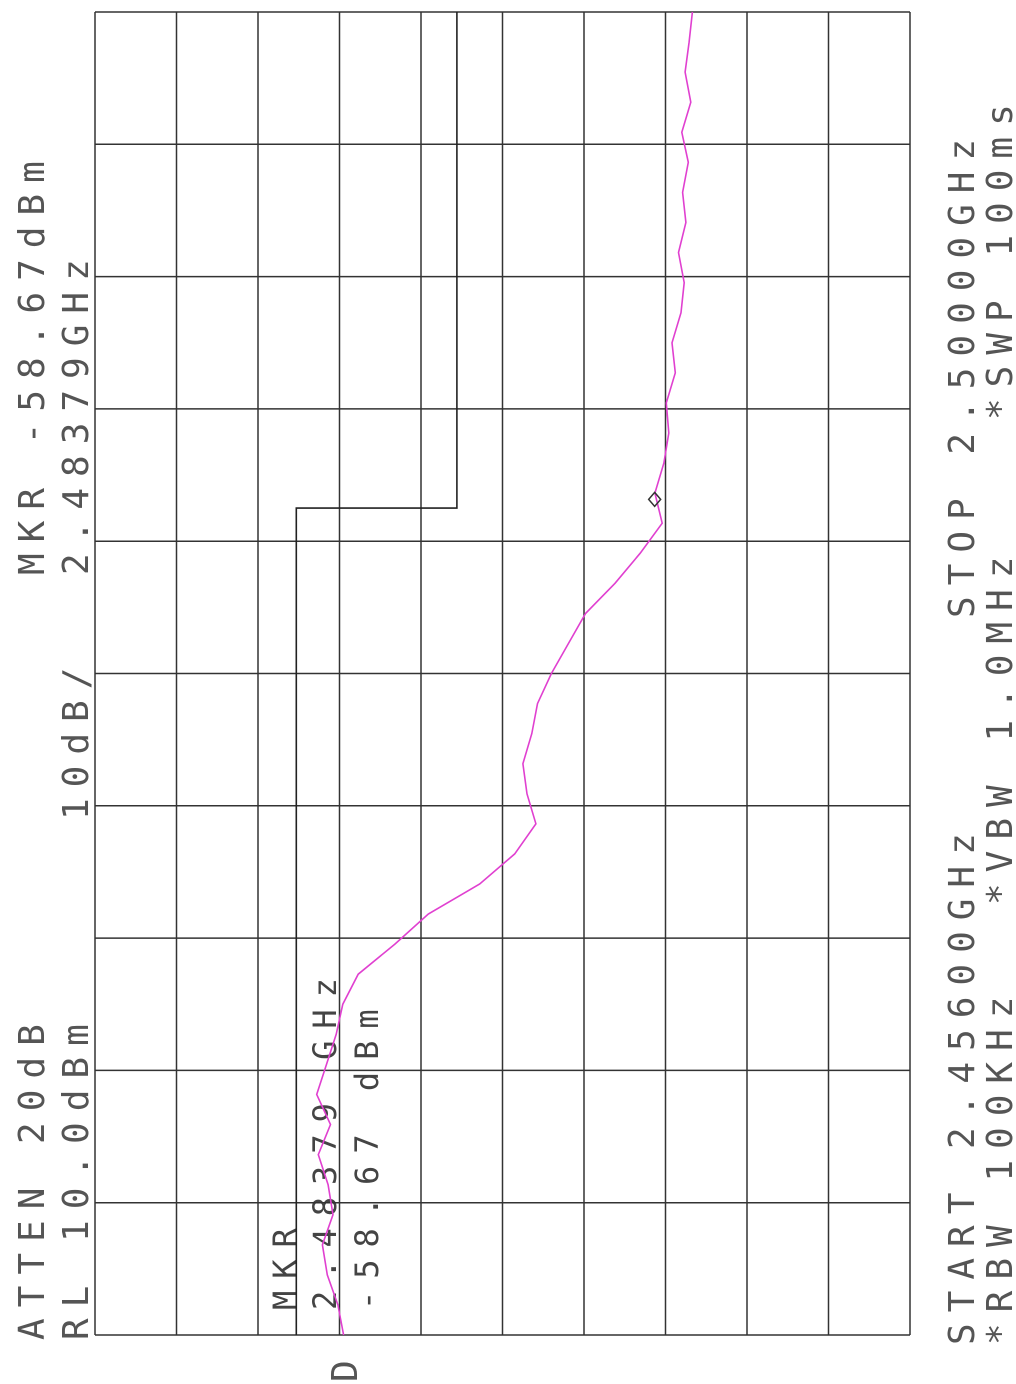  What do you see at coordinates (76, 738) in the screenshot?
I see `scale: 10dB/` at bounding box center [76, 738].